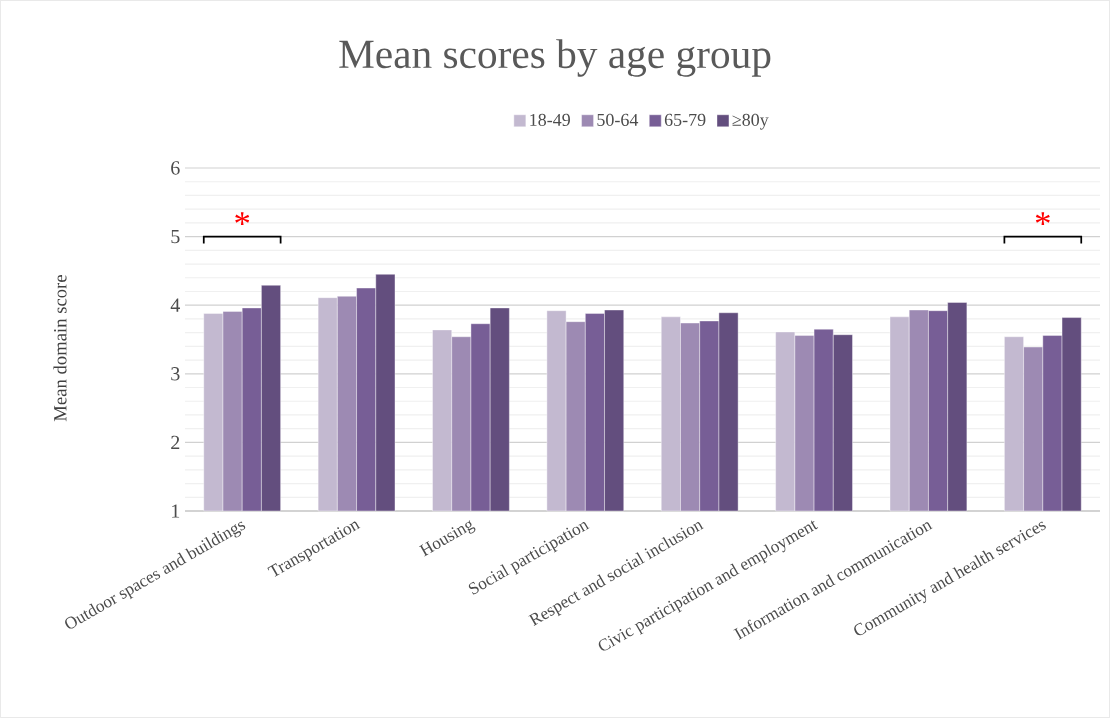 Image resolution: width=1110 pixels, height=718 pixels. What do you see at coordinates (60, 348) in the screenshot?
I see `y-axis-title: Mean domain score` at bounding box center [60, 348].